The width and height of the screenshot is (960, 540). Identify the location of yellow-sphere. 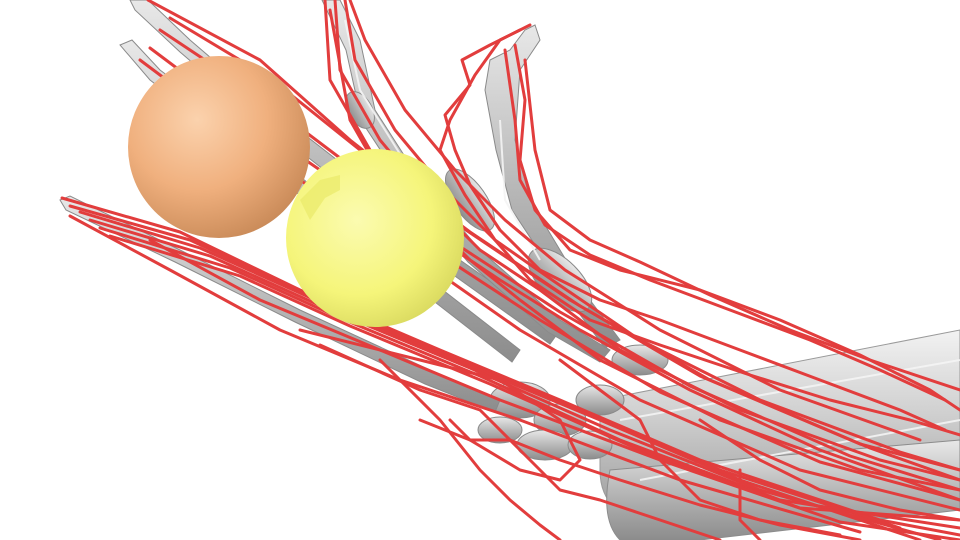
(375, 238).